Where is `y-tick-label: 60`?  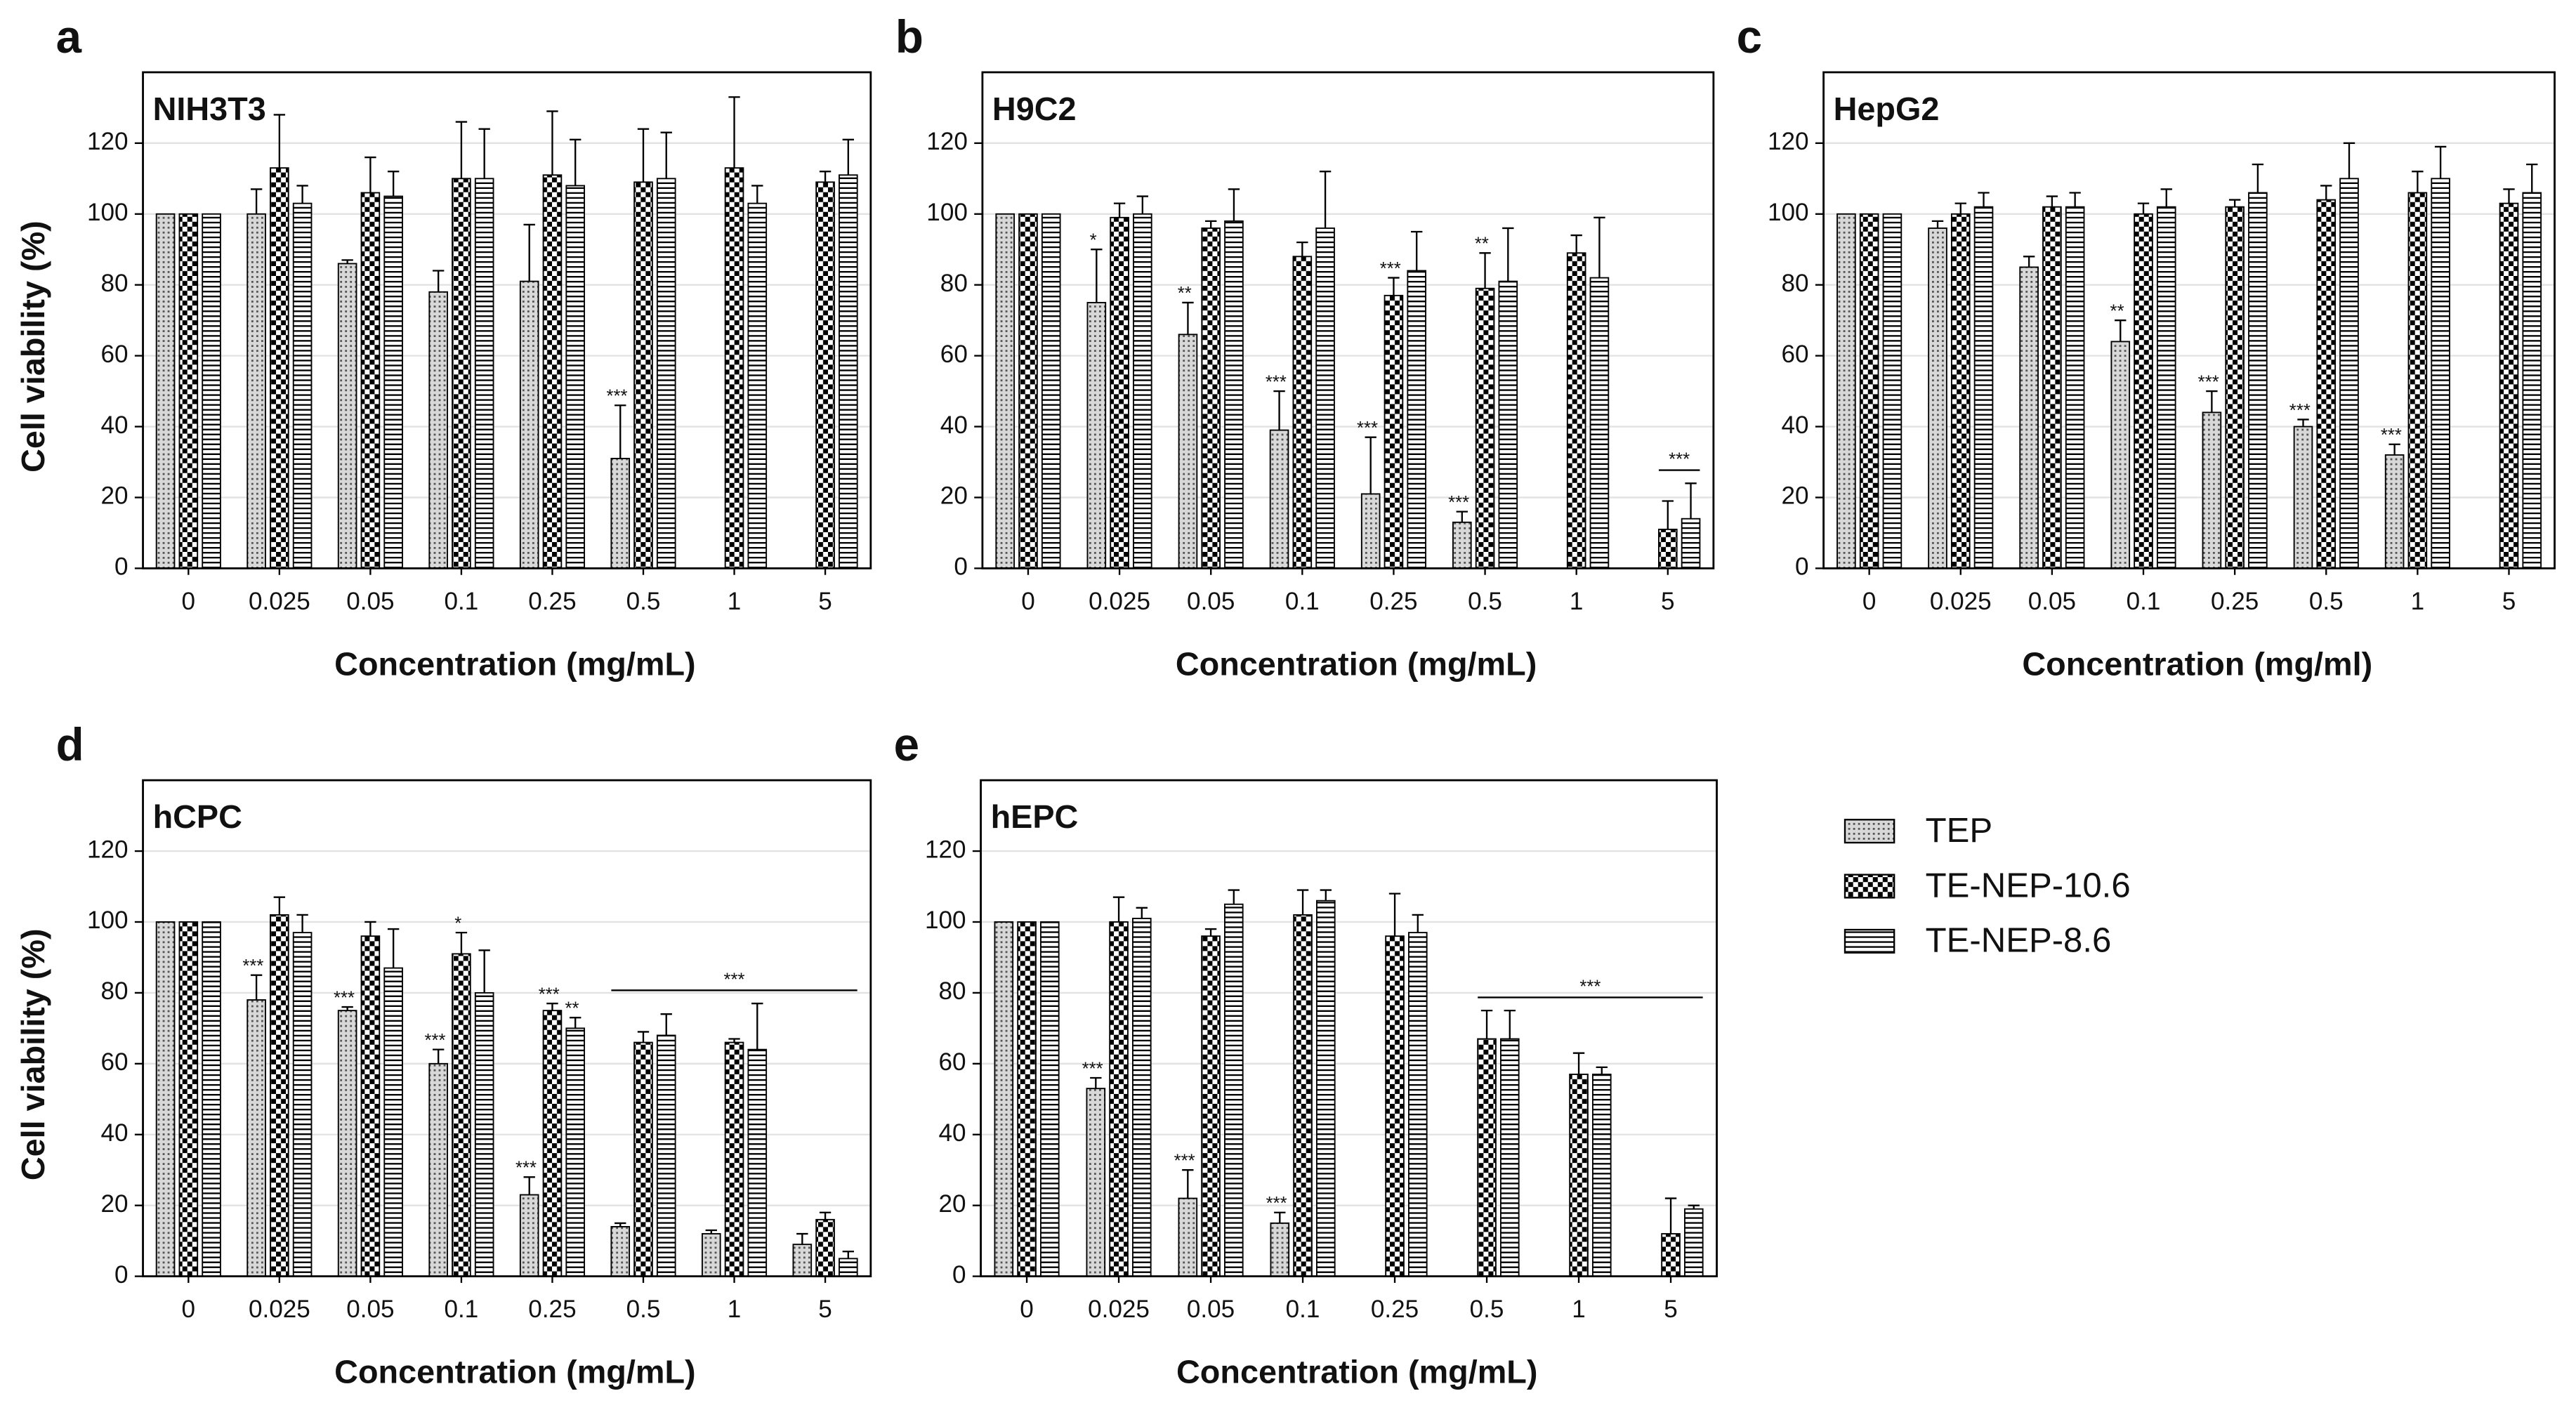 y-tick-label: 60 is located at coordinates (954, 354).